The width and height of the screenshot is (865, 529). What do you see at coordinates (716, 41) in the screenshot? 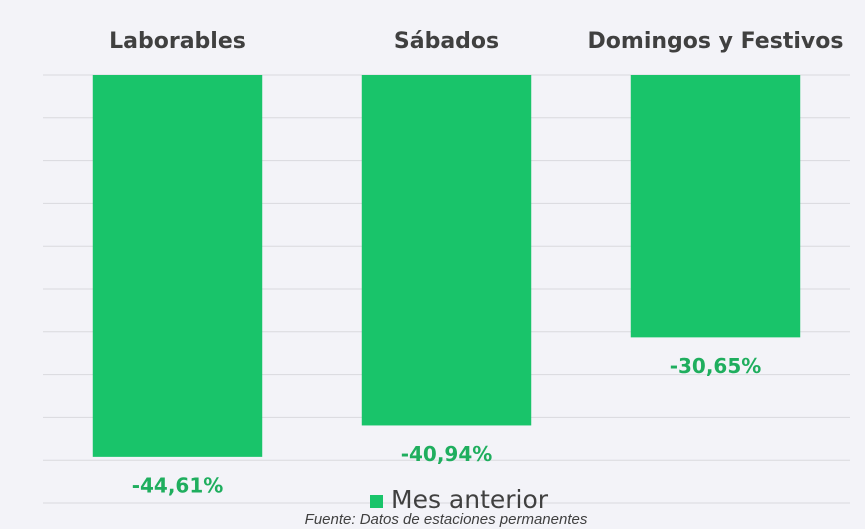
I see `category-label: Domingos y Festivos` at bounding box center [716, 41].